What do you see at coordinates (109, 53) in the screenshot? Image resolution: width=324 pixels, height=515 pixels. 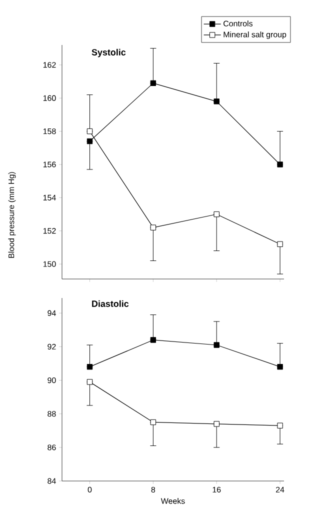 I see `chart-title: Systolic` at bounding box center [109, 53].